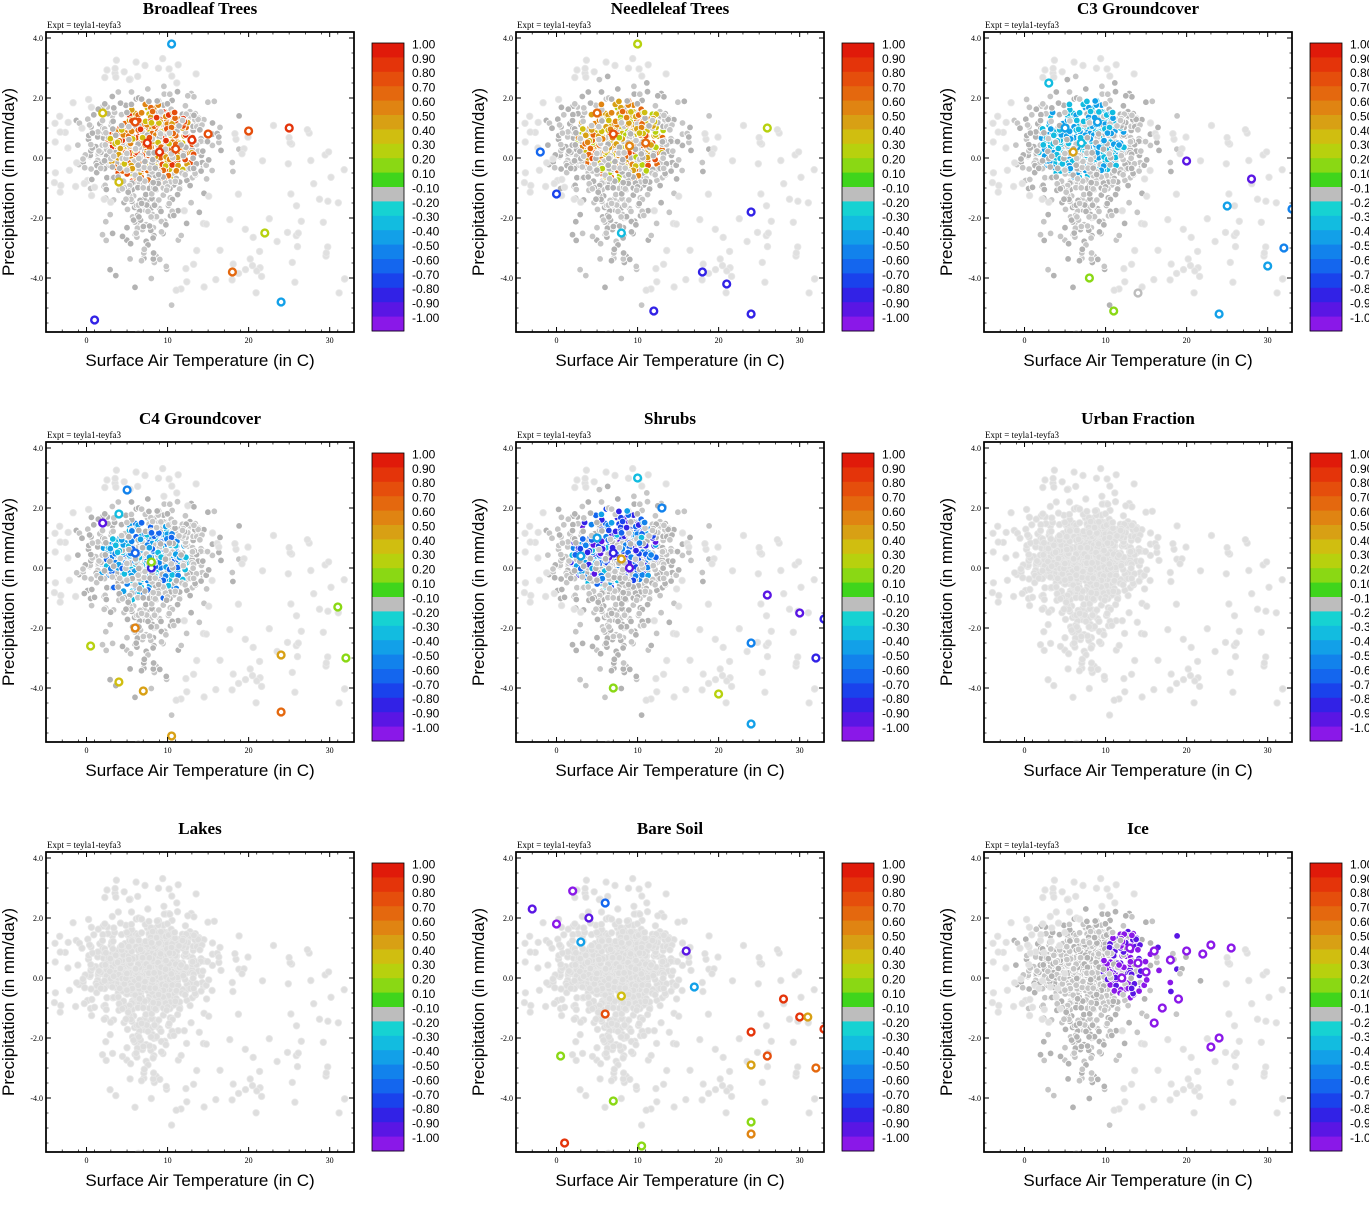 The width and height of the screenshot is (1369, 1220). What do you see at coordinates (330, 340) in the screenshot?
I see `x-tick-label: 30` at bounding box center [330, 340].